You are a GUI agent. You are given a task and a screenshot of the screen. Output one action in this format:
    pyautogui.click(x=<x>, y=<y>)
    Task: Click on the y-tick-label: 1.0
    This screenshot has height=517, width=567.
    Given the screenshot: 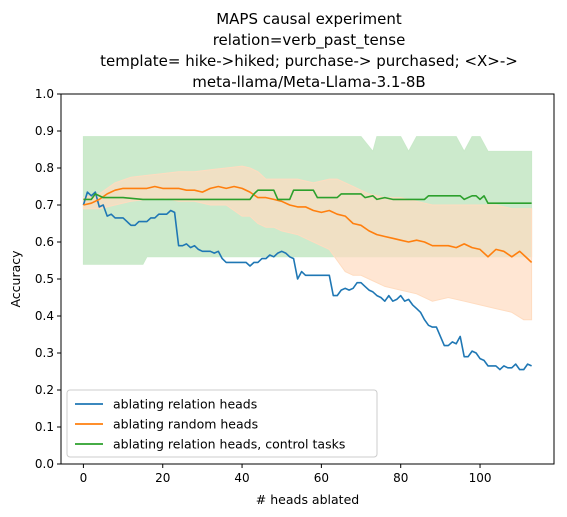 What is the action you would take?
    pyautogui.click(x=44, y=94)
    